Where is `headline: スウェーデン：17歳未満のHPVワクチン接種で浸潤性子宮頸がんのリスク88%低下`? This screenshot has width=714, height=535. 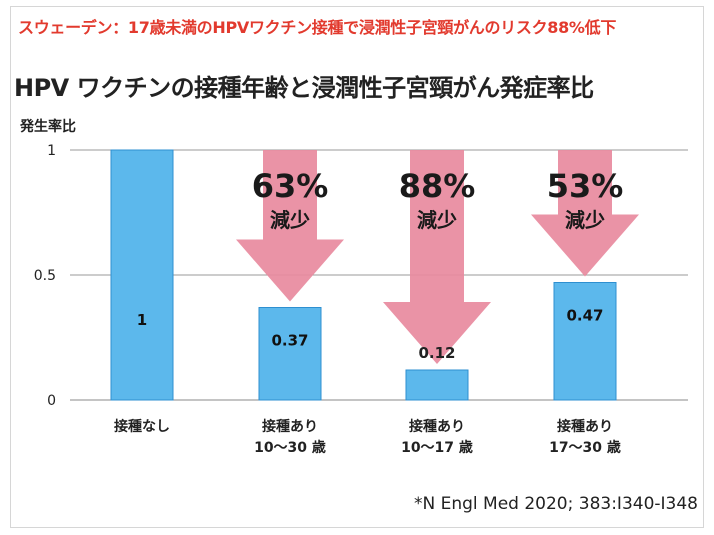 headline: スウェーデン：17歳未満のHPVワクチン接種で浸潤性子宮頸がんのリスク88%低下 is located at coordinates (317, 27).